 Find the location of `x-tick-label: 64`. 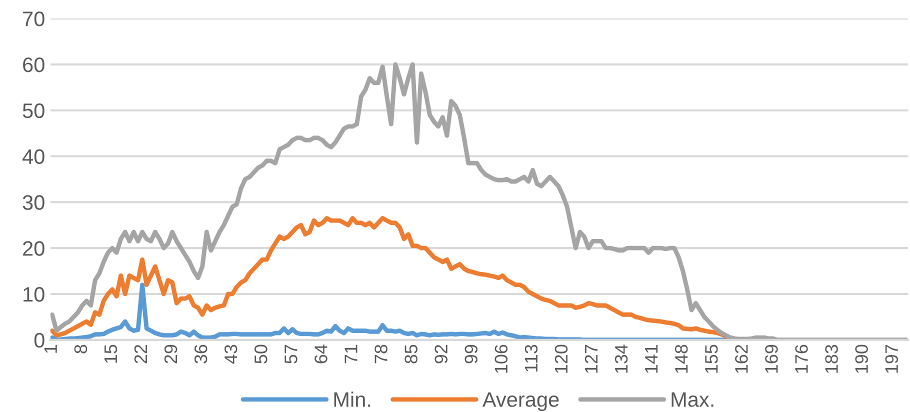

x-tick-label: 64 is located at coordinates (321, 354).